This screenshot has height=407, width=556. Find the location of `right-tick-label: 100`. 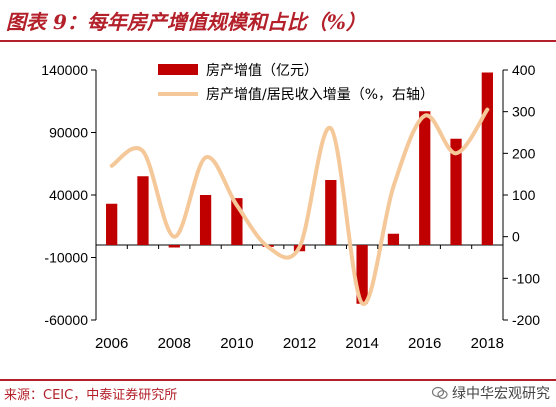

right-tick-label: 100 is located at coordinates (524, 195).